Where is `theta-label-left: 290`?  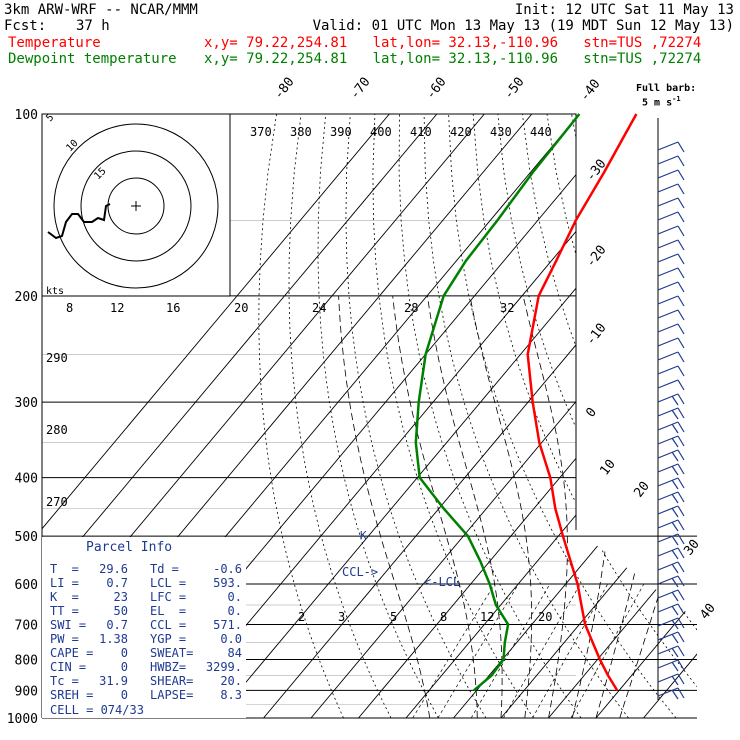
theta-label-left: 290 is located at coordinates (57, 358).